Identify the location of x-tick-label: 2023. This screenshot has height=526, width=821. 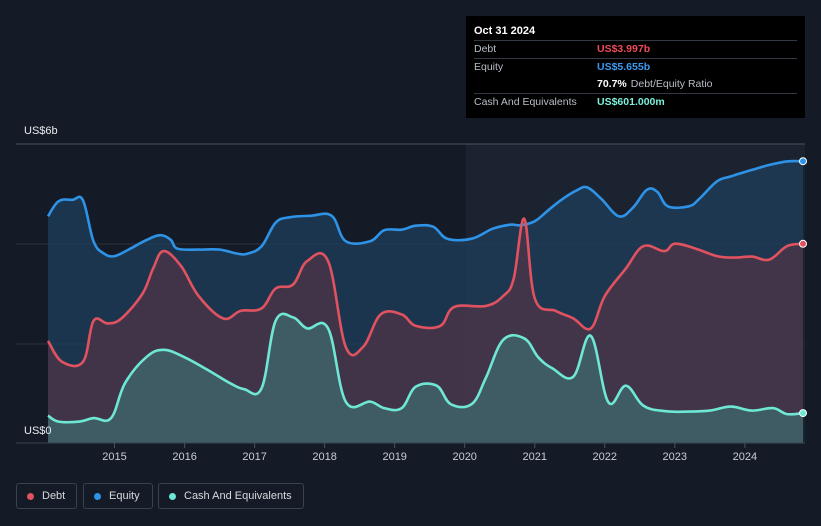
(675, 457).